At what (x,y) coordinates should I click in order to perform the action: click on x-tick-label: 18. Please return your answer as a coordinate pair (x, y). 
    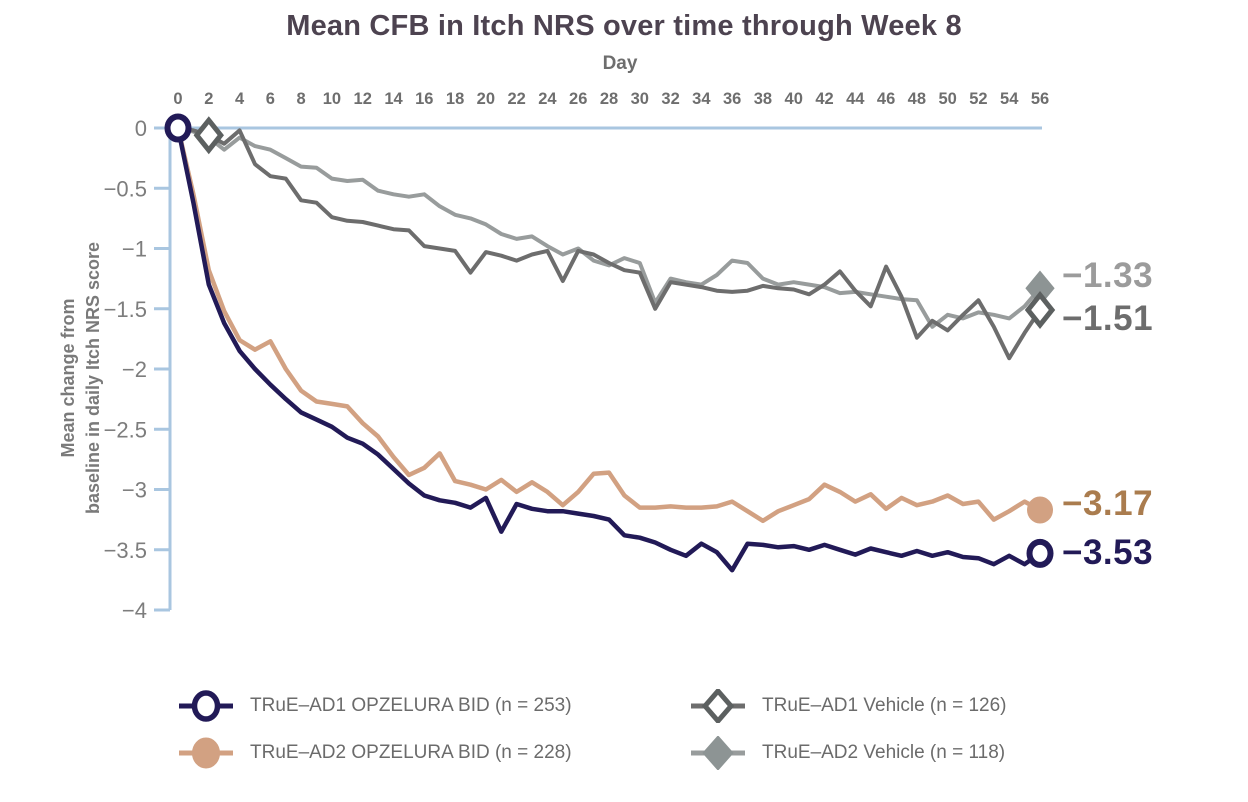
    Looking at the image, I should click on (455, 99).